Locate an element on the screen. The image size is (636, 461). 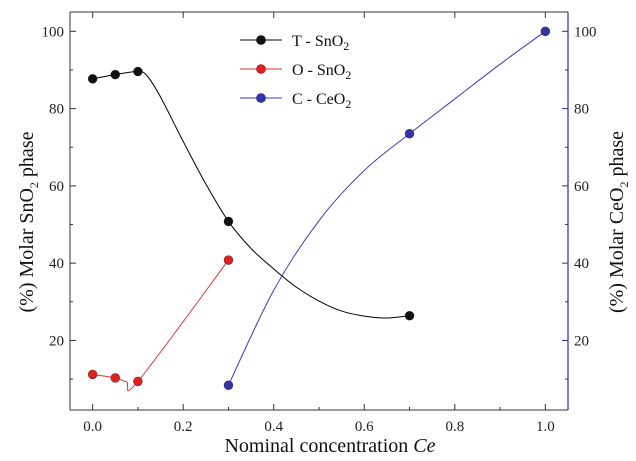
legend-label-c-ceo2: C - CeO2 is located at coordinates (321, 101).